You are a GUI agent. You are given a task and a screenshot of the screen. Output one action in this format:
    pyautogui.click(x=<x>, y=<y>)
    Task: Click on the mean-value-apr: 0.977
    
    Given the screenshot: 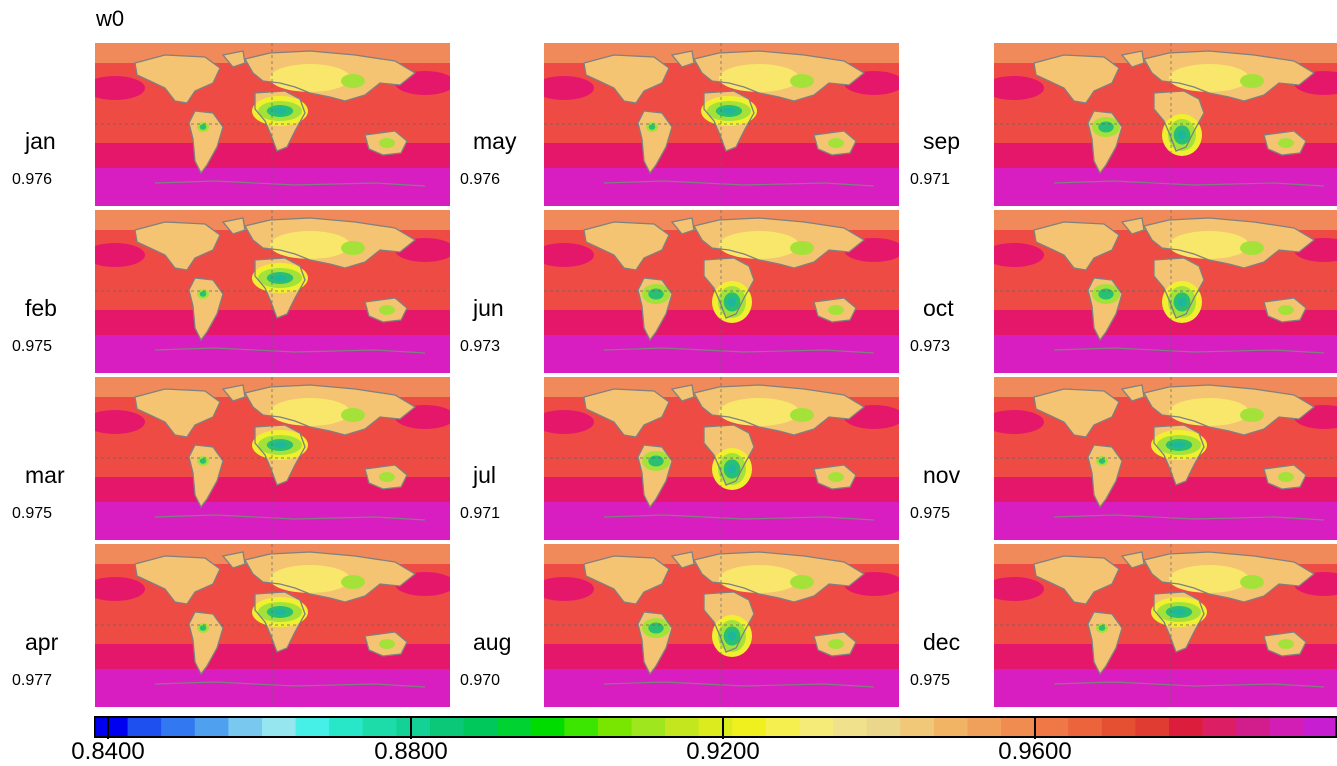 What is the action you would take?
    pyautogui.click(x=32, y=680)
    